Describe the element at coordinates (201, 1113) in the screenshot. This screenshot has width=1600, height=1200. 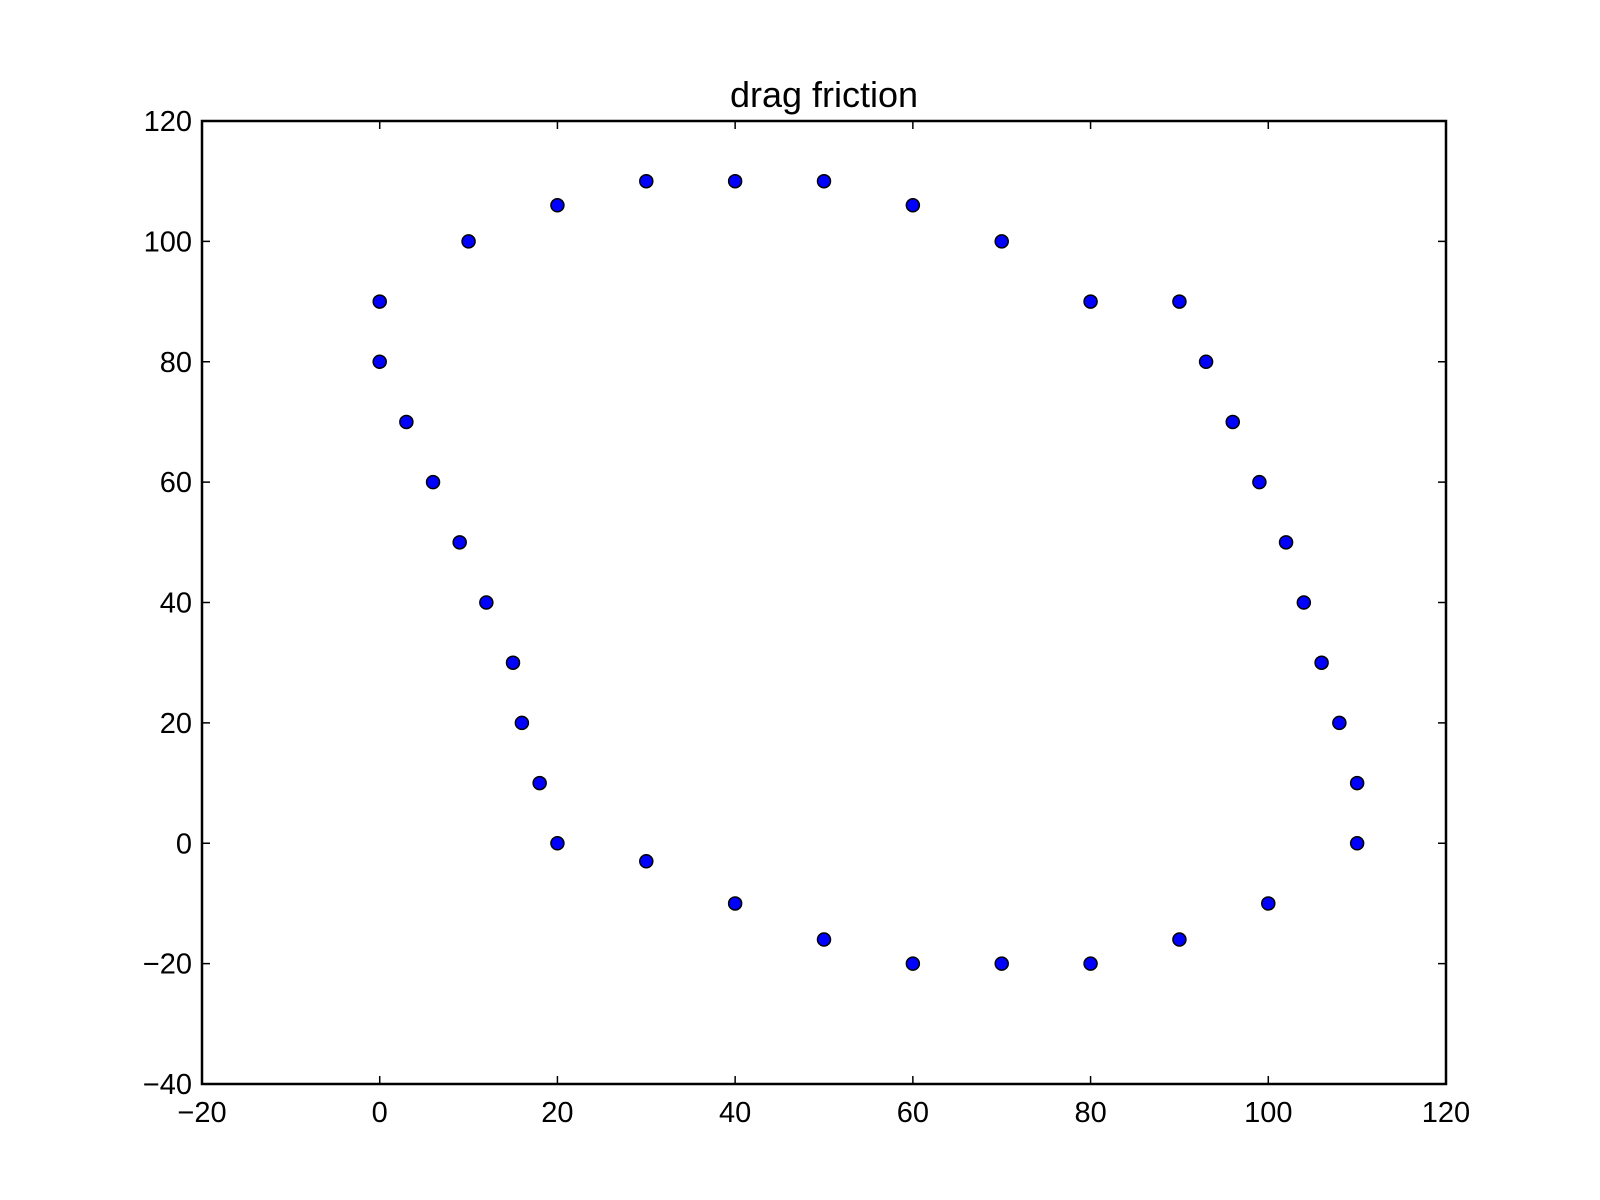
I see `x-tick-label: −20` at that location.